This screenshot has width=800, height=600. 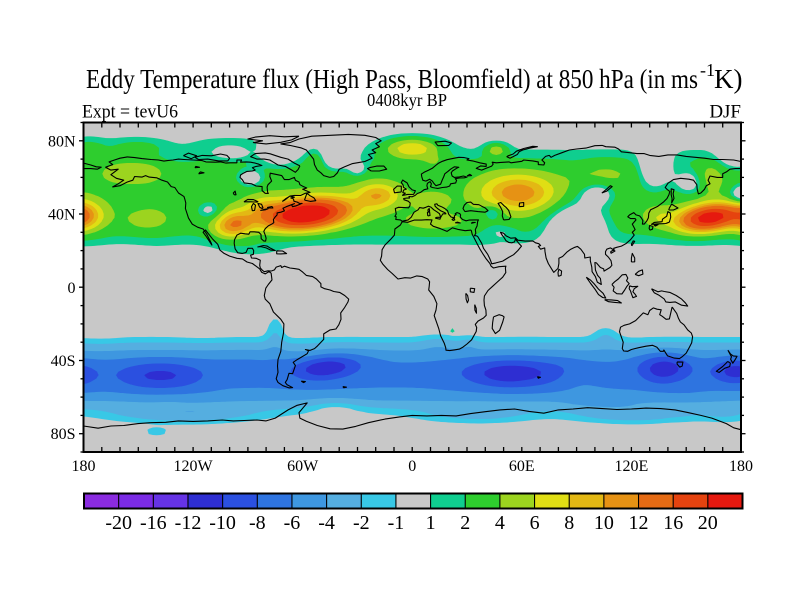 I want to click on svg-text: -16, so click(x=153, y=523).